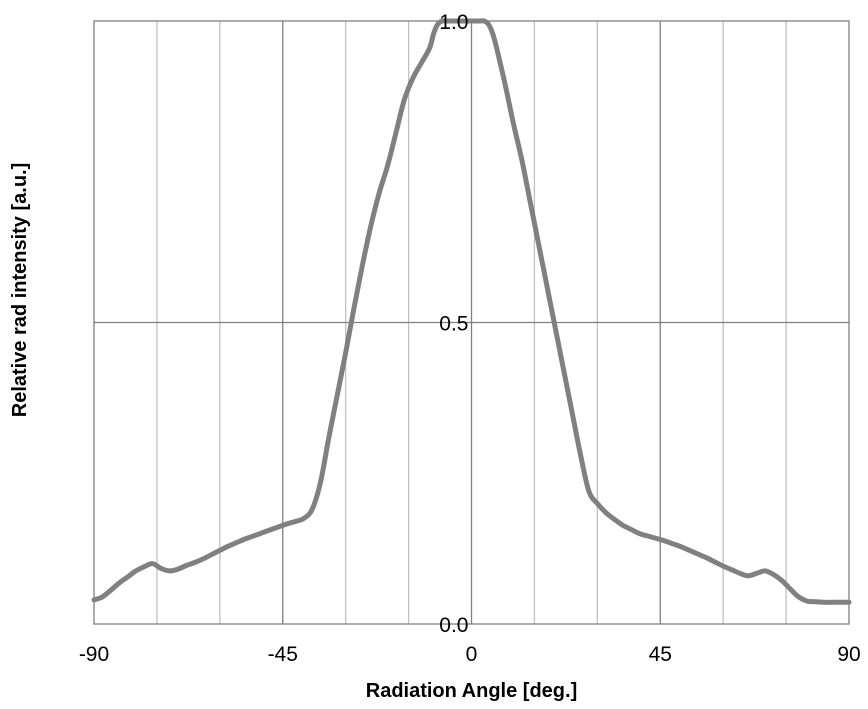 The height and width of the screenshot is (709, 868). What do you see at coordinates (453, 625) in the screenshot?
I see `y-tick-label: 0.0` at bounding box center [453, 625].